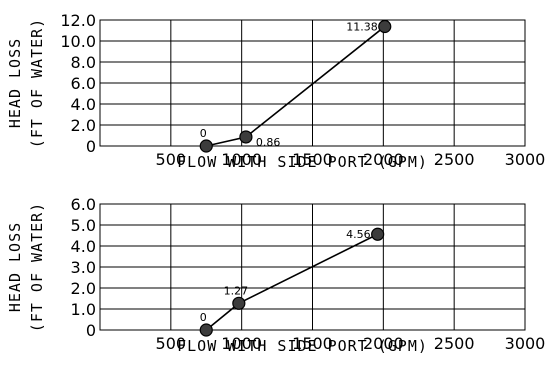 The height and width of the screenshot is (374, 546). What do you see at coordinates (83, 309) in the screenshot?
I see `y-tick-label: 1.0` at bounding box center [83, 309].